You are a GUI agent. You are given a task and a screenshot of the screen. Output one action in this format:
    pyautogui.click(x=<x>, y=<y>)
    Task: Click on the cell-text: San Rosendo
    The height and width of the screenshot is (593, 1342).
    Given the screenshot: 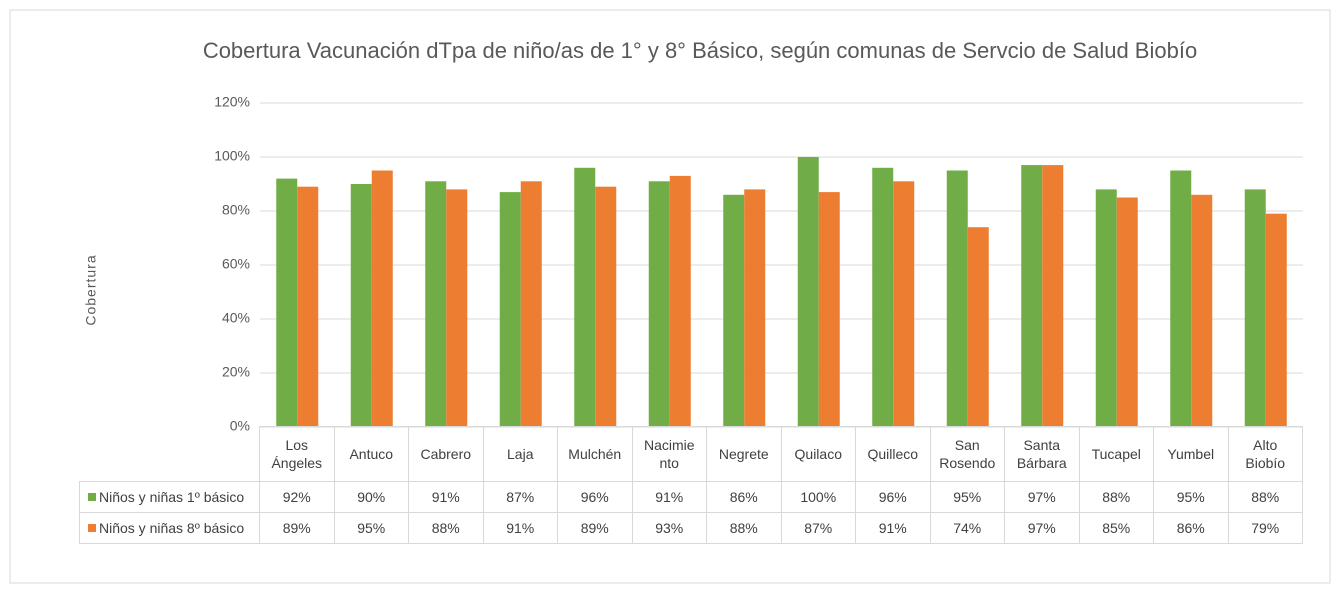 What is the action you would take?
    pyautogui.click(x=967, y=454)
    